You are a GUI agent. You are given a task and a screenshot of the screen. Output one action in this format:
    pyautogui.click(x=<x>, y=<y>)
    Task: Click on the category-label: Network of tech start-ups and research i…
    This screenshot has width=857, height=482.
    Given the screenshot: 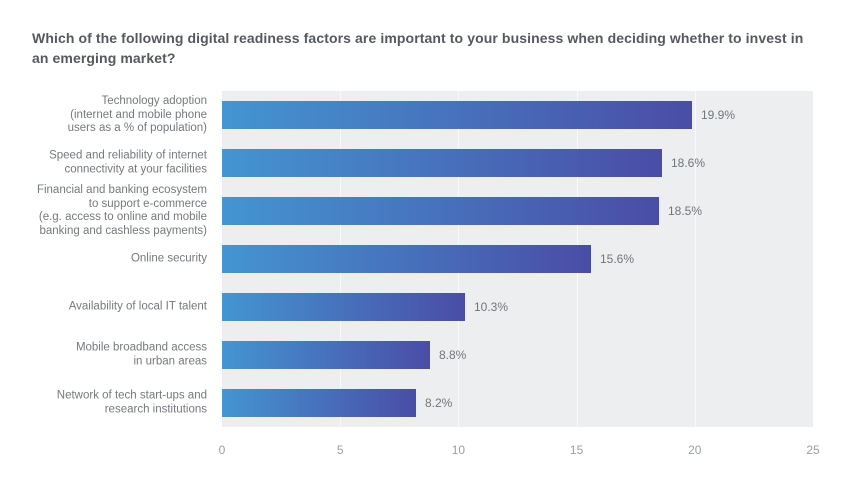 What is the action you would take?
    pyautogui.click(x=131, y=402)
    